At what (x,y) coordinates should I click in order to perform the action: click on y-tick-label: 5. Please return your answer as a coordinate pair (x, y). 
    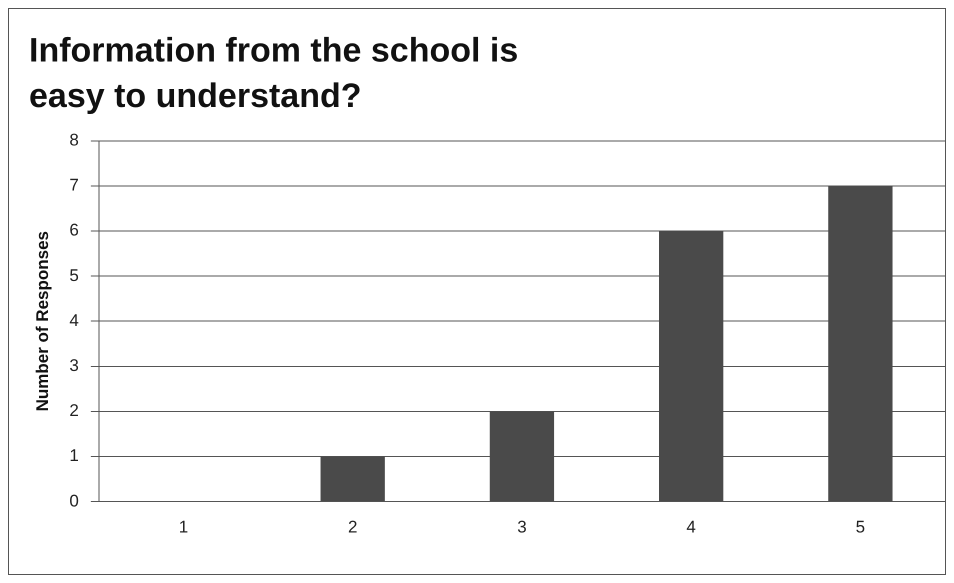
    Looking at the image, I should click on (74, 275).